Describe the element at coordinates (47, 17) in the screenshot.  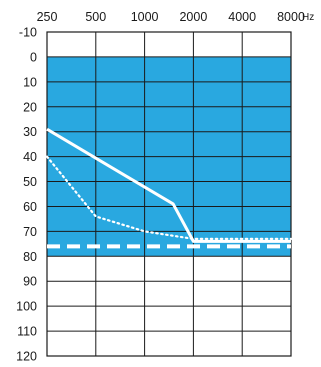
I see `x-tick-label-250: 250` at that location.